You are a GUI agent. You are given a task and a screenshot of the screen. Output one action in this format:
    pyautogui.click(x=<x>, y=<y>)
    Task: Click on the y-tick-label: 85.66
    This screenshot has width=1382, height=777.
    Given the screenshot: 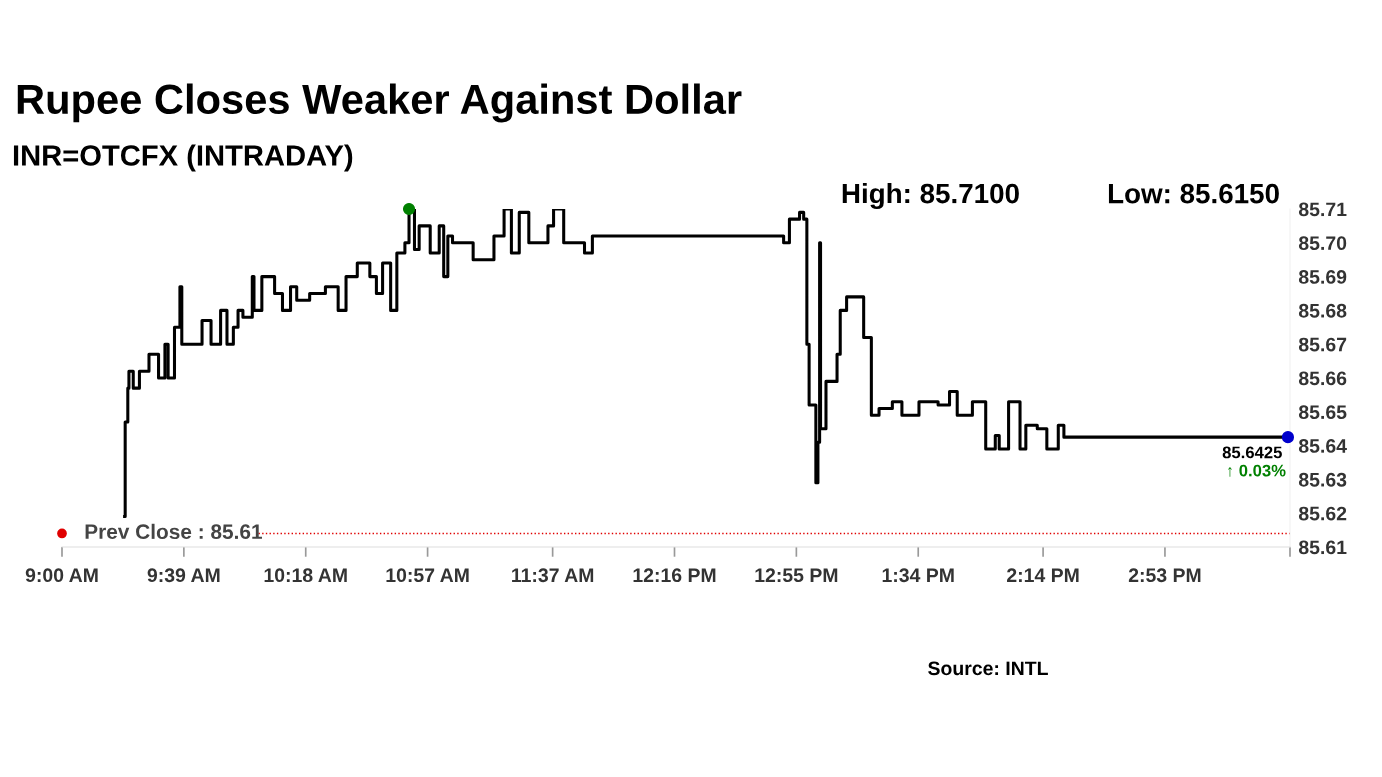 What is the action you would take?
    pyautogui.click(x=1322, y=378)
    